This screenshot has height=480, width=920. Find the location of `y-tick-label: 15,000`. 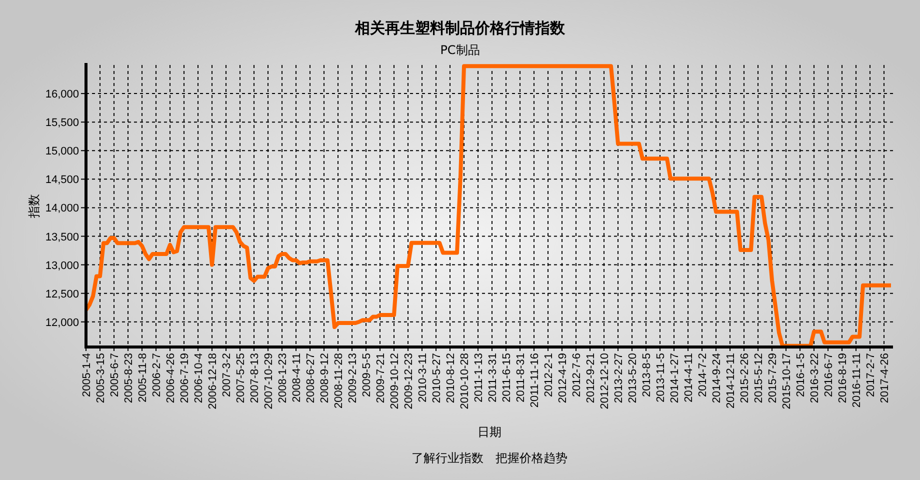

y-tick-label: 15,000 is located at coordinates (62, 152).